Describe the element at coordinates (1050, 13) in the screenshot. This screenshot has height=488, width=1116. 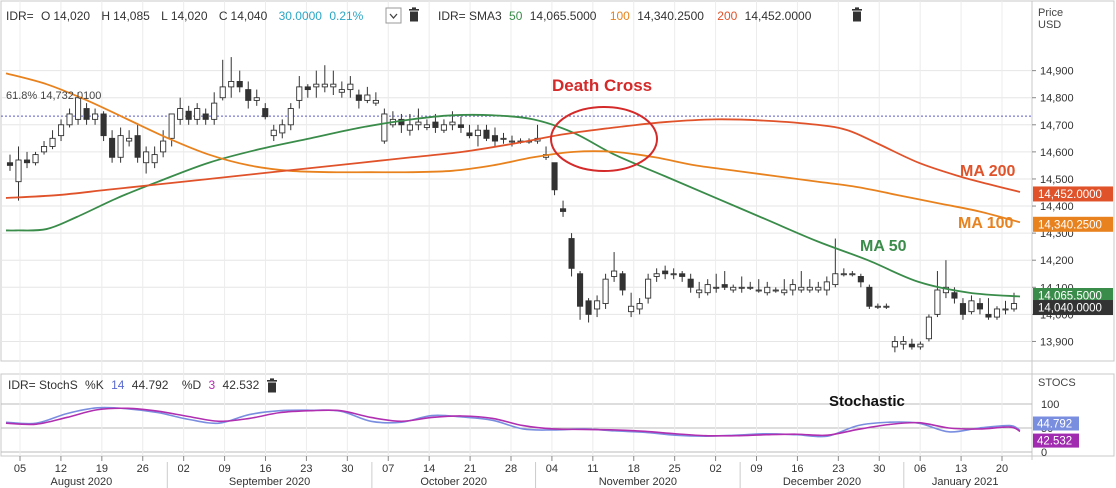
I see `price-axis-title: Price` at that location.